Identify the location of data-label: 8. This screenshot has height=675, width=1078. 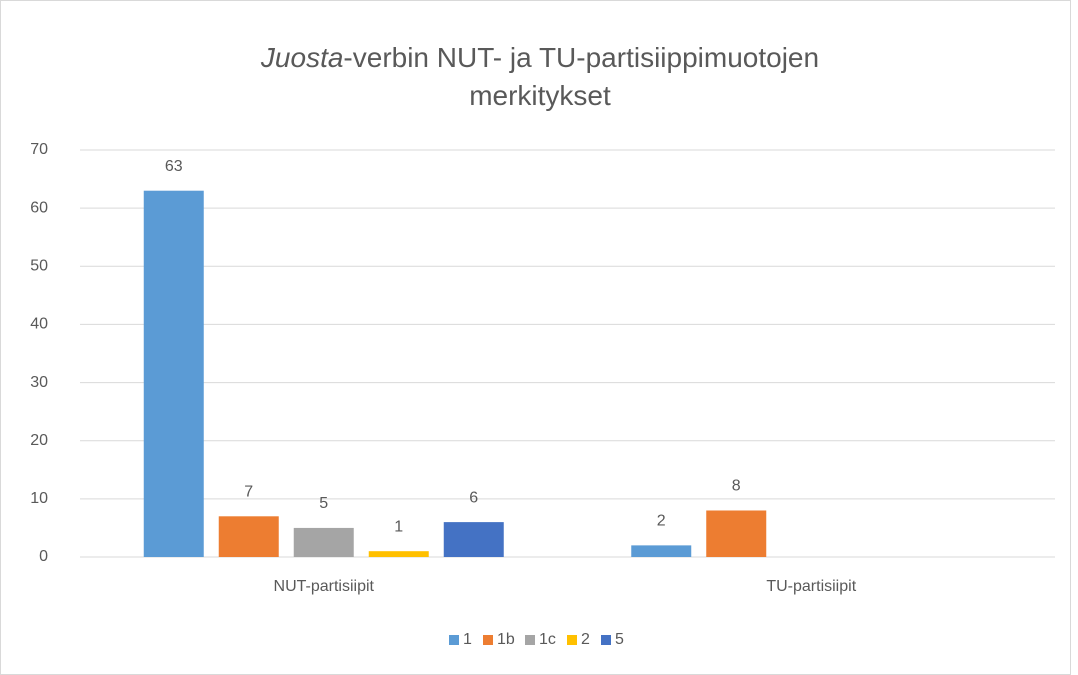
(736, 486).